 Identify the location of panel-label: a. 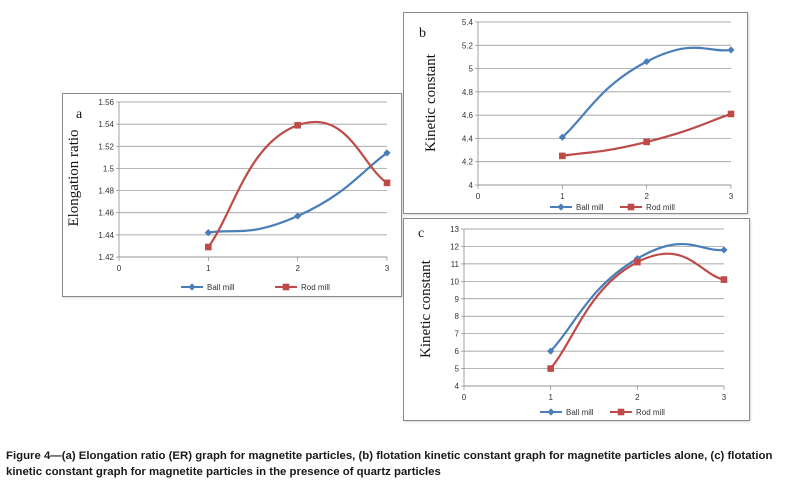
(79, 114).